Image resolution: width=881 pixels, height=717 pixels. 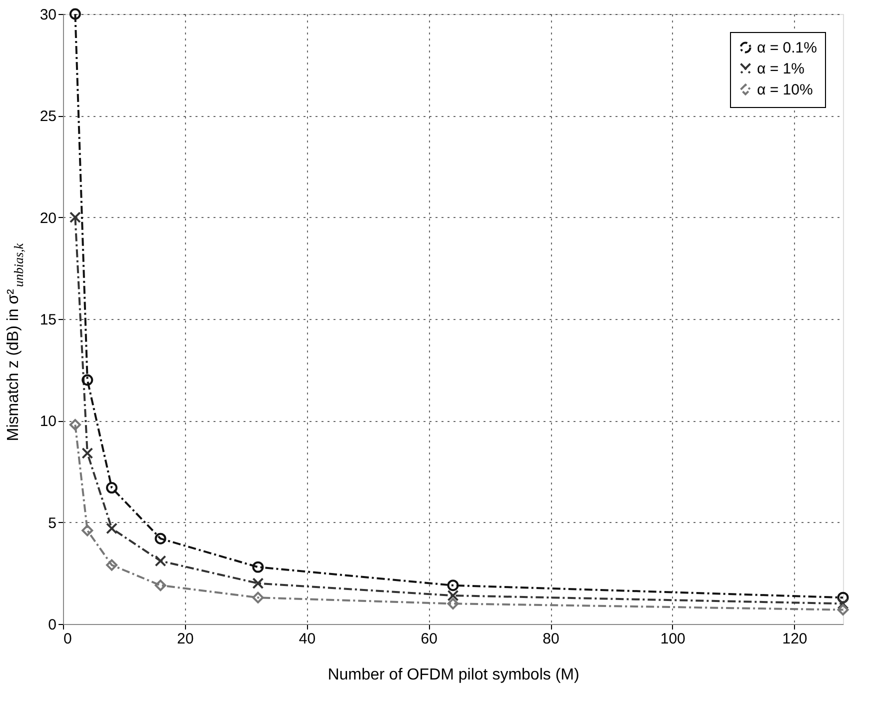 What do you see at coordinates (429, 639) in the screenshot?
I see `x-tick-label: 60` at bounding box center [429, 639].